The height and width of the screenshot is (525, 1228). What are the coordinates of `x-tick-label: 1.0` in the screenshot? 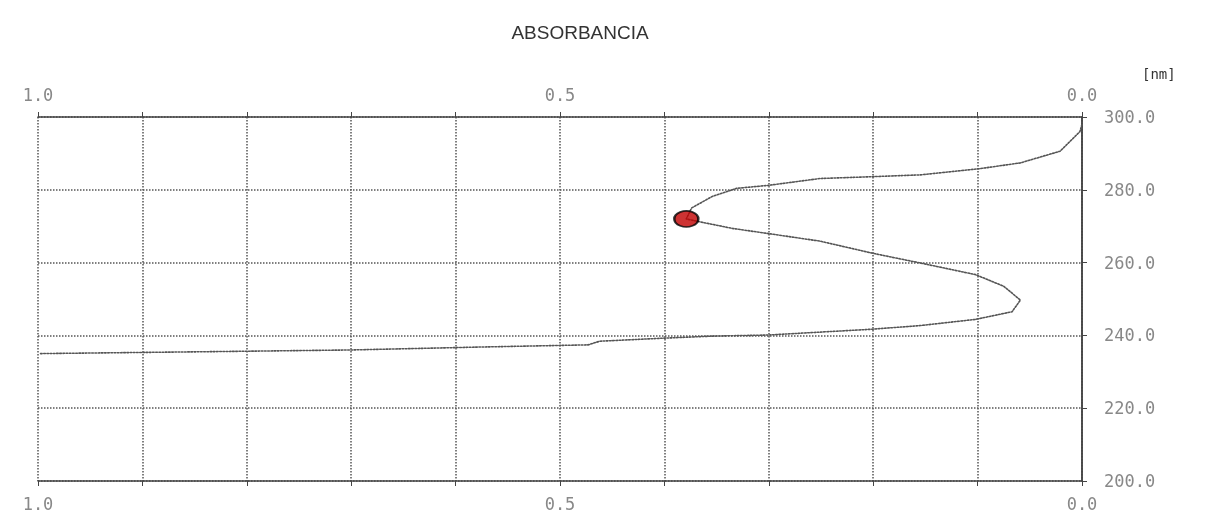 It's located at (38, 503).